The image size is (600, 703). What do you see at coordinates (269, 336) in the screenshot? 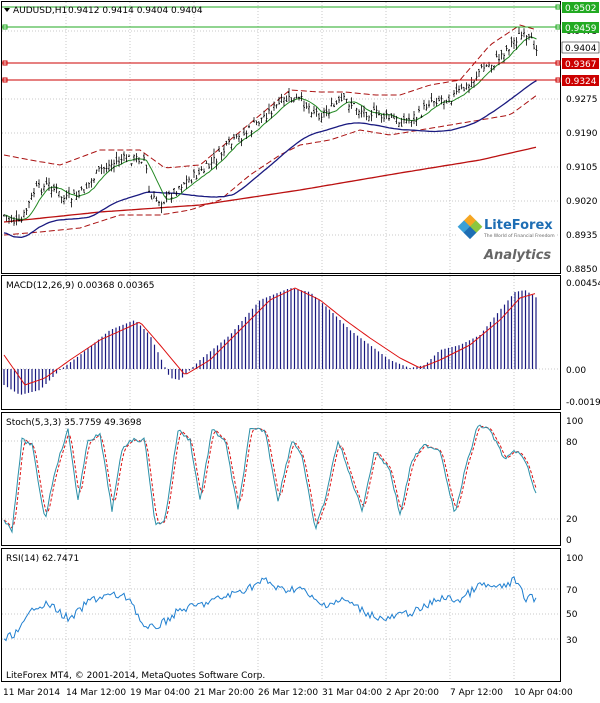
I see `macd-signal-line` at bounding box center [269, 336].